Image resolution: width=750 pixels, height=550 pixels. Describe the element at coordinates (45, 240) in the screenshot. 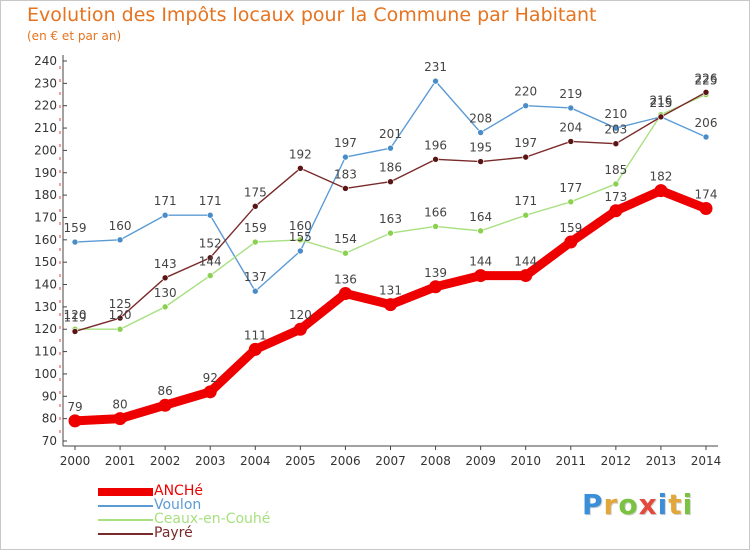

I see `y-tick-label: 160` at that location.